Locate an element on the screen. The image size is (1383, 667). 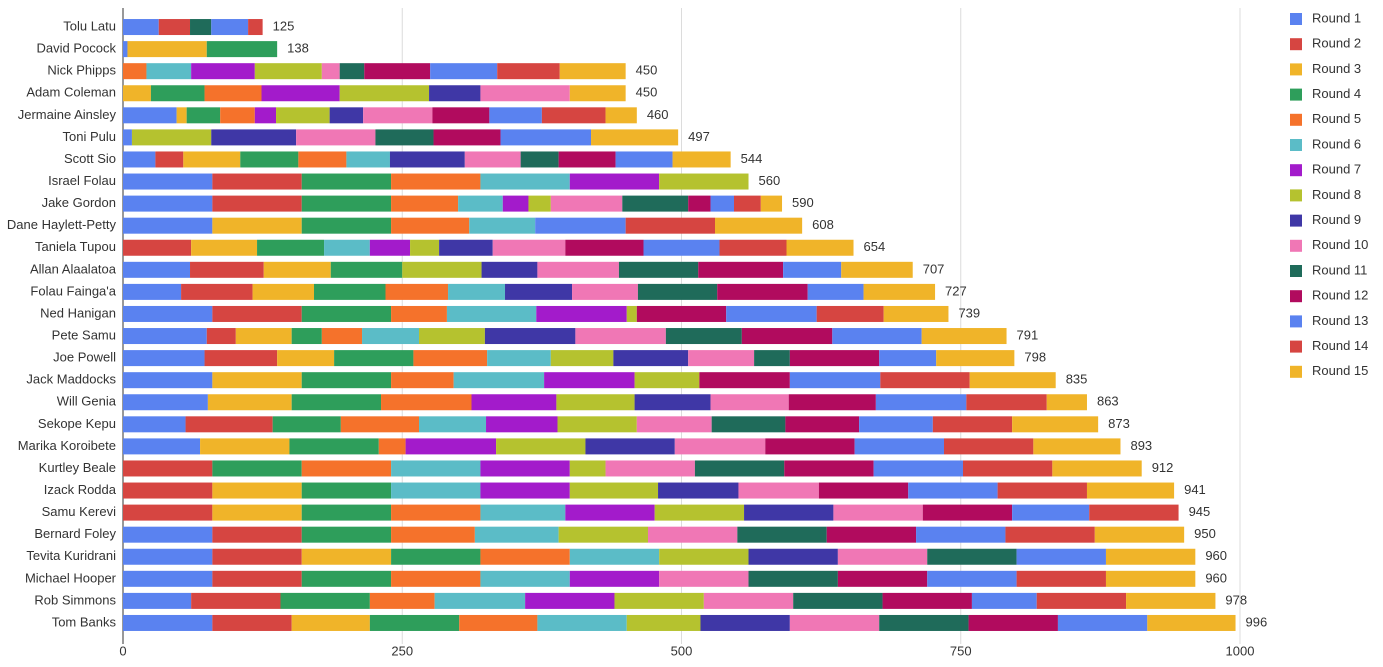
y-tick-label: Tom Banks is located at coordinates (84, 621).